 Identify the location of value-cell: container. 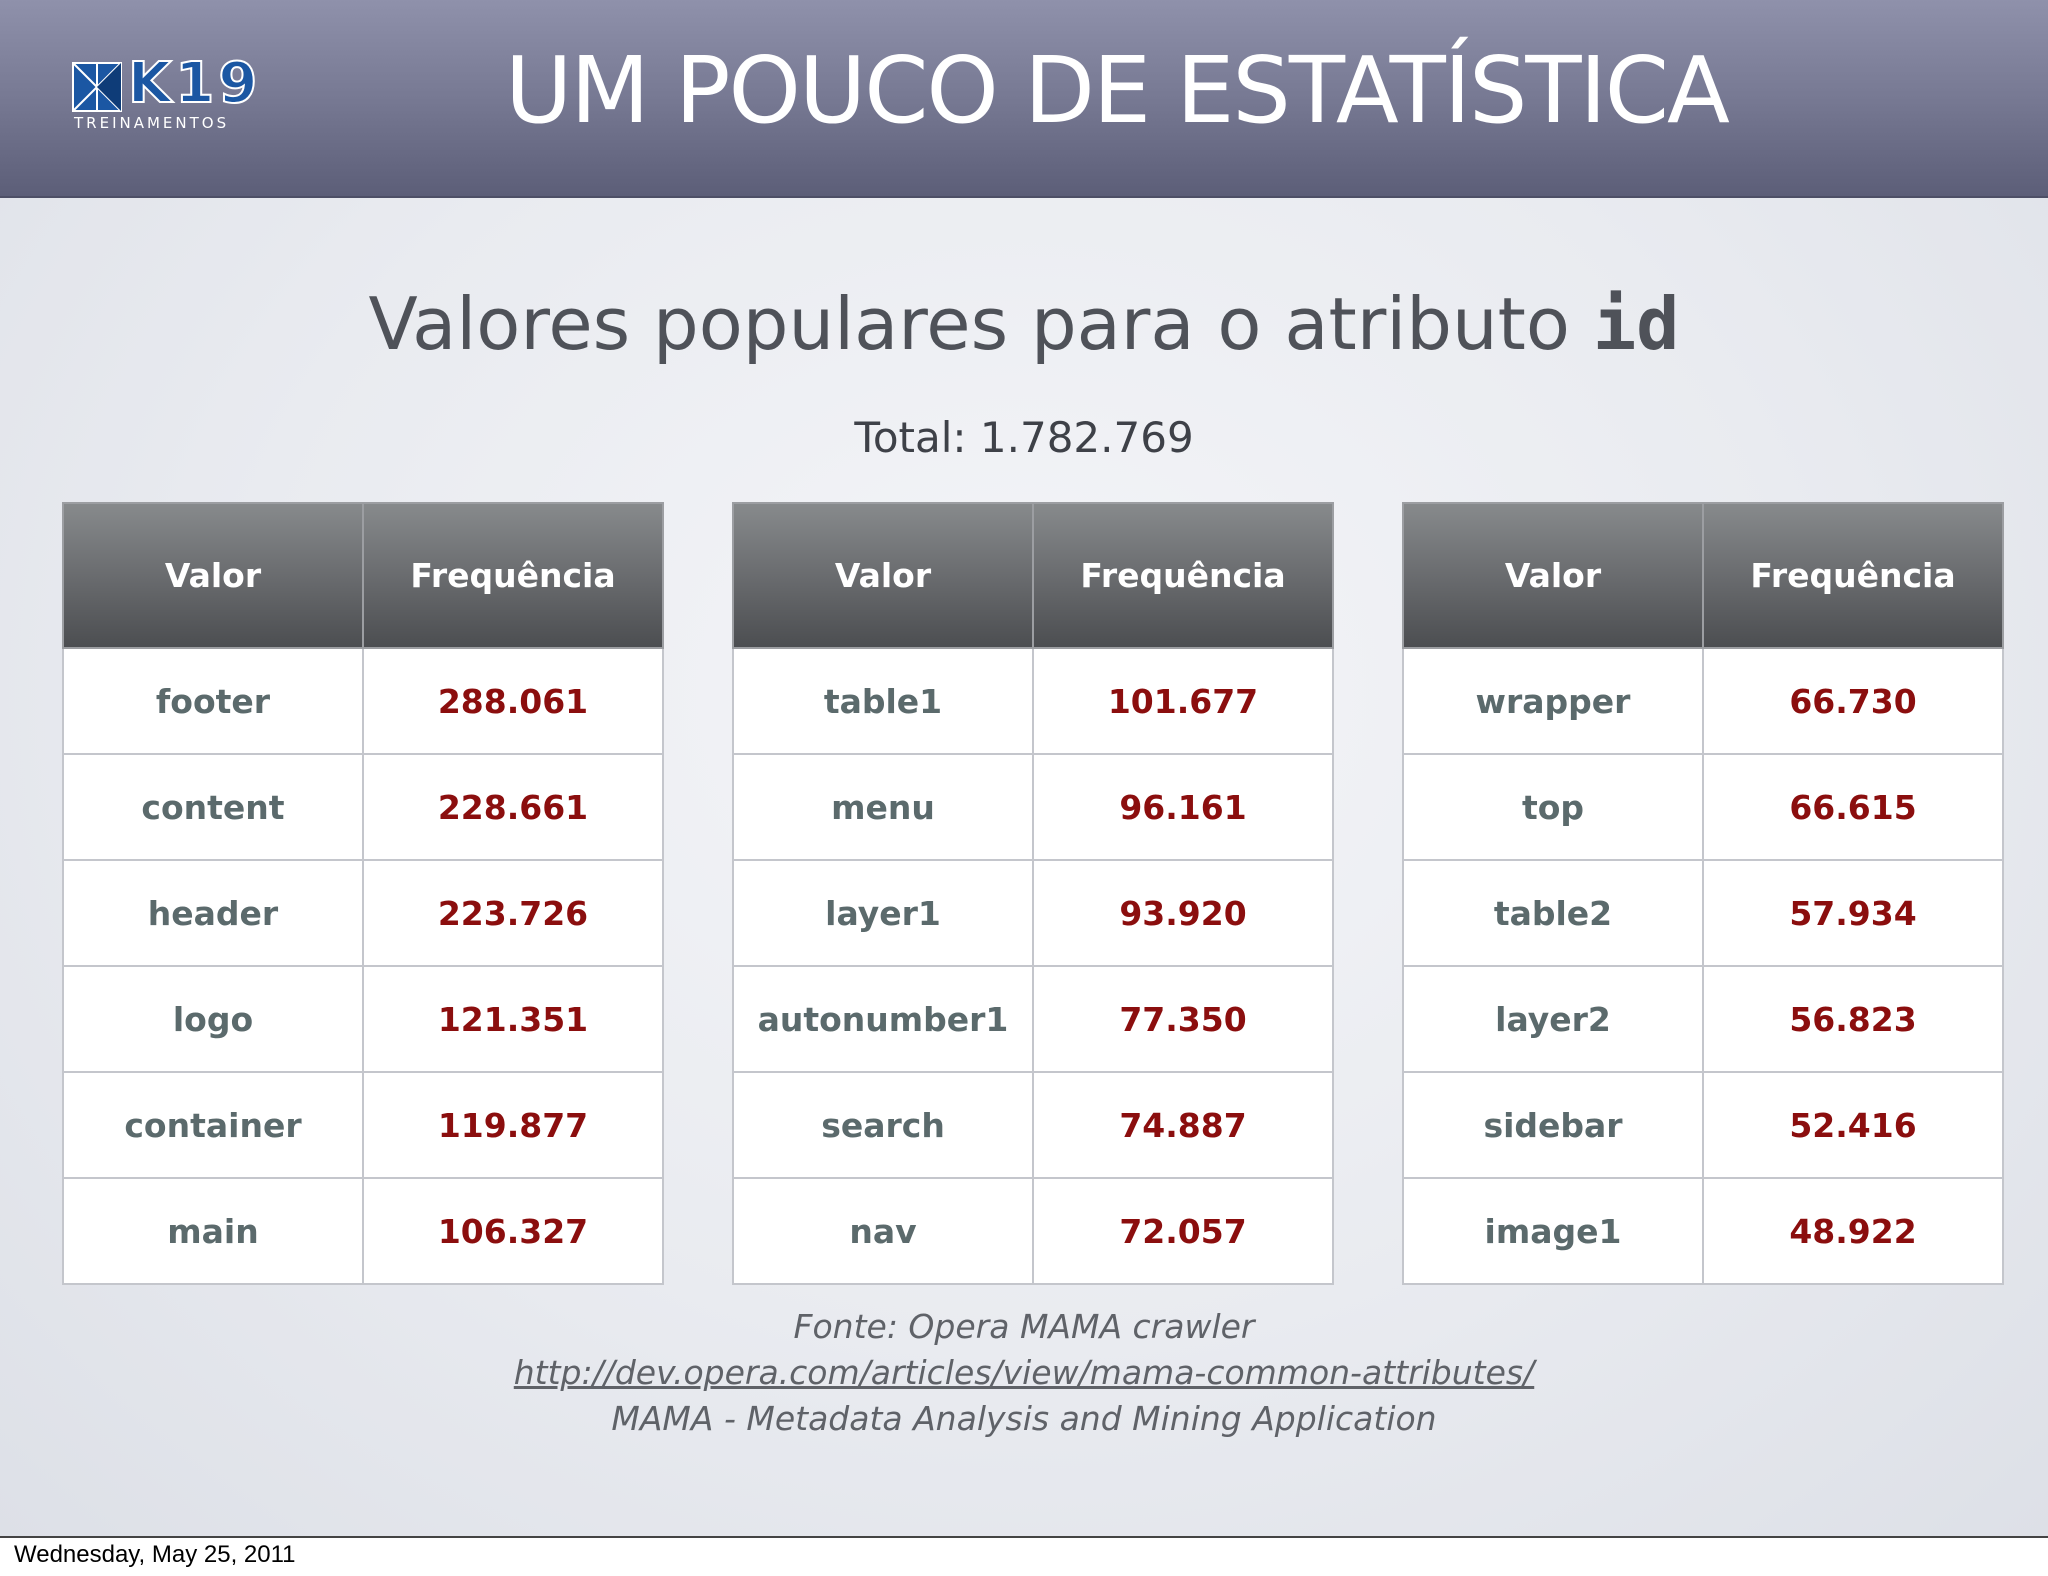
(213, 1125).